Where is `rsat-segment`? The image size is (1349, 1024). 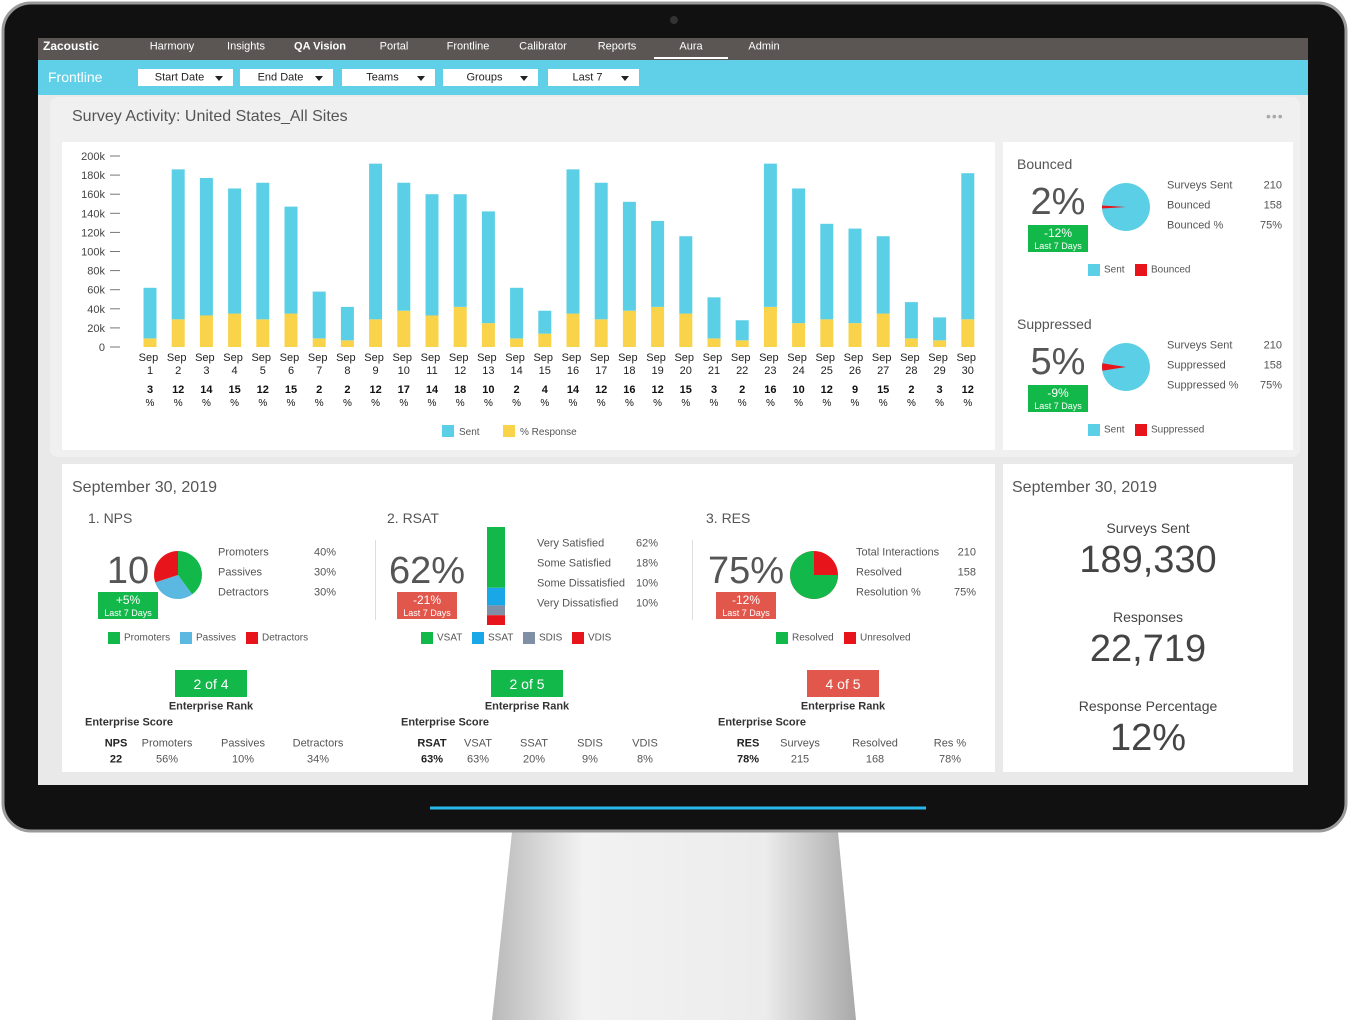 rsat-segment is located at coordinates (496, 620).